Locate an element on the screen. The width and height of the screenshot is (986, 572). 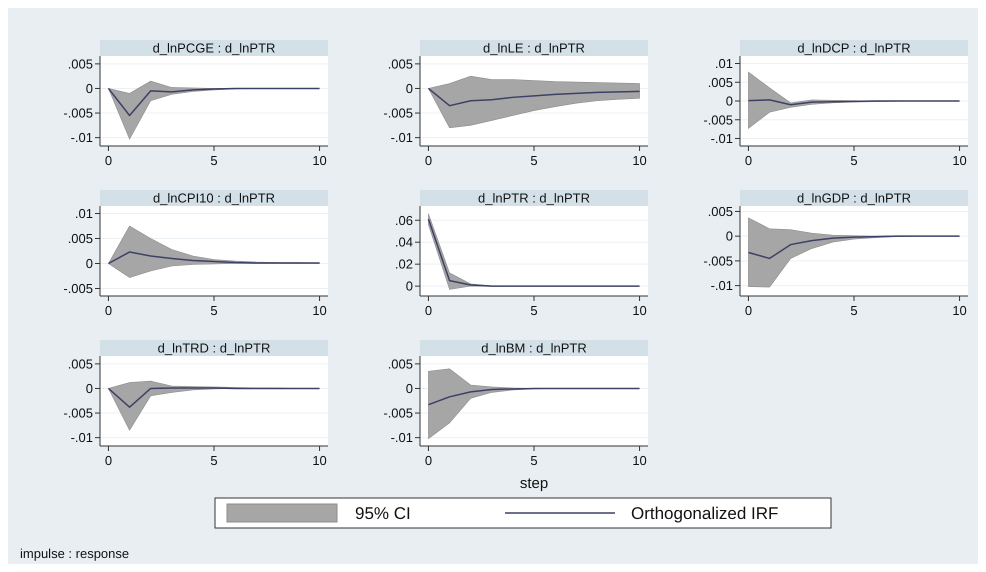
chart-title: d_lnTRD : d_lnPTR is located at coordinates (214, 348).